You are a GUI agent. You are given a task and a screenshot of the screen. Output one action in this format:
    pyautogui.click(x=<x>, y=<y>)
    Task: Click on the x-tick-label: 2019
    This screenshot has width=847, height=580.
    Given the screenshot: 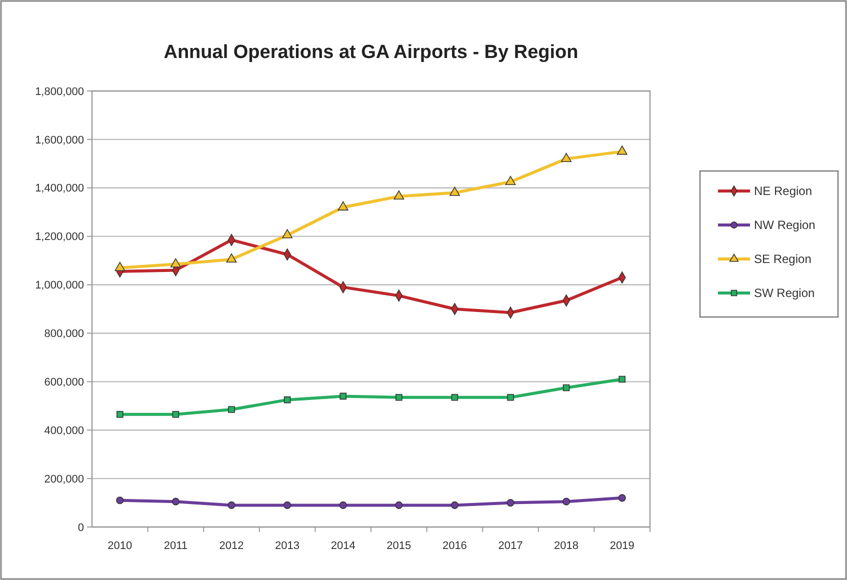 What is the action you would take?
    pyautogui.click(x=622, y=546)
    